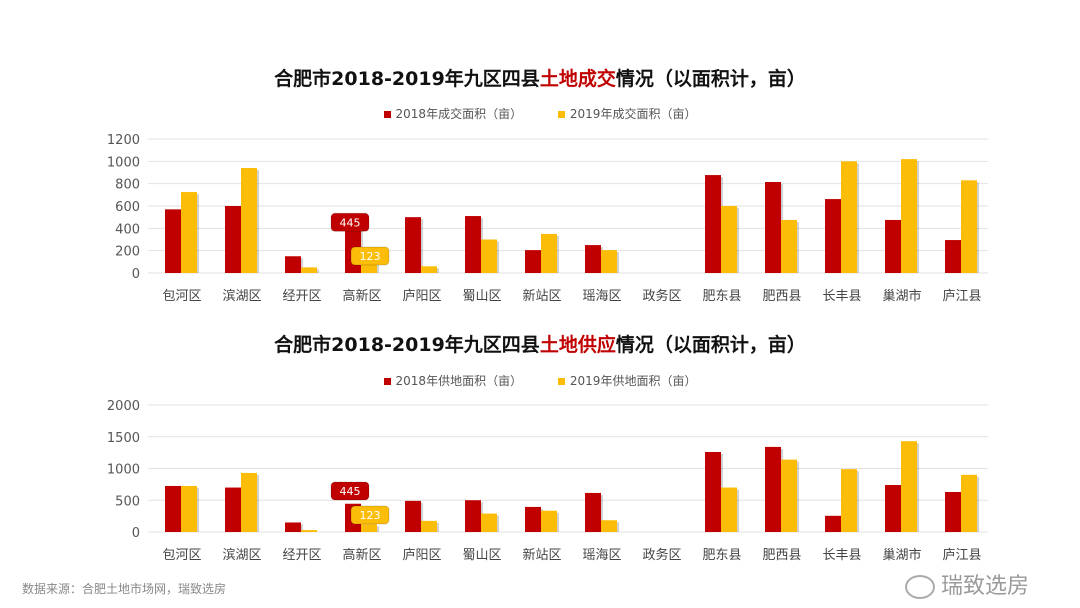 This screenshot has width=1080, height=608. Describe the element at coordinates (985, 586) in the screenshot. I see `watermark-text: 瑞致选房` at that location.